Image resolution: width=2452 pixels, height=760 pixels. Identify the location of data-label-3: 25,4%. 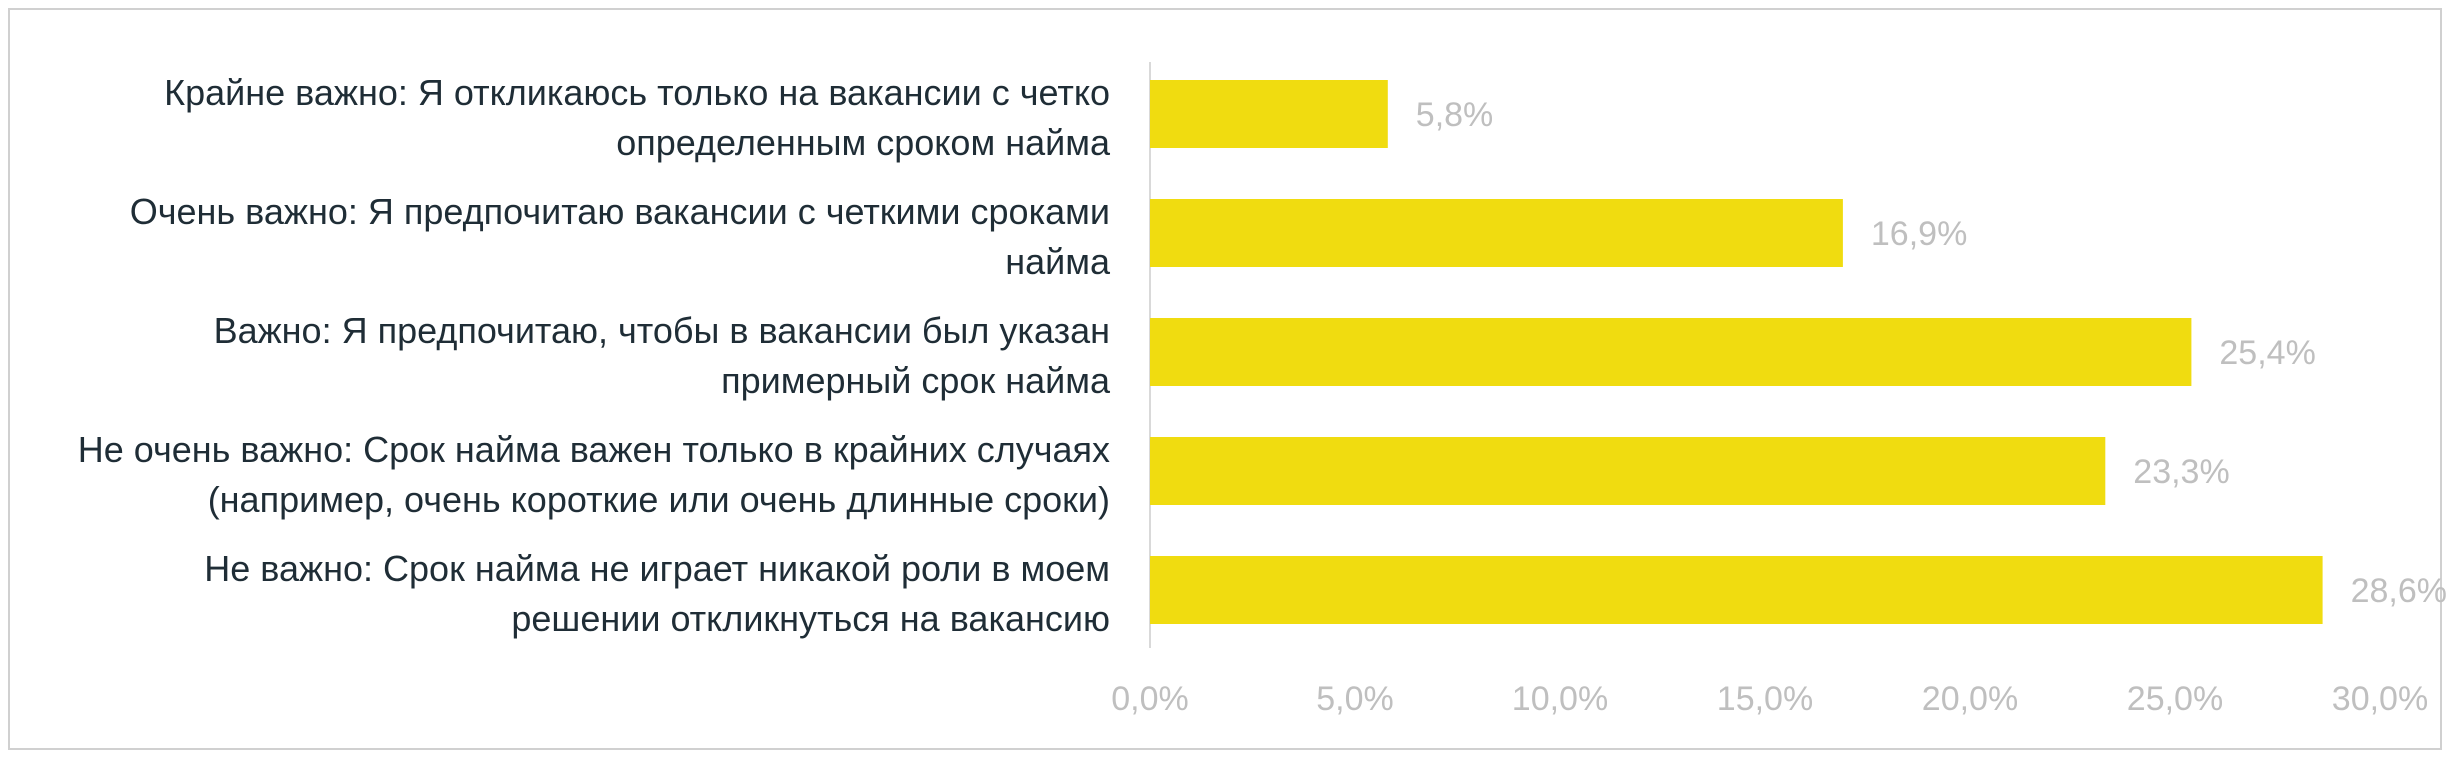
(2267, 353).